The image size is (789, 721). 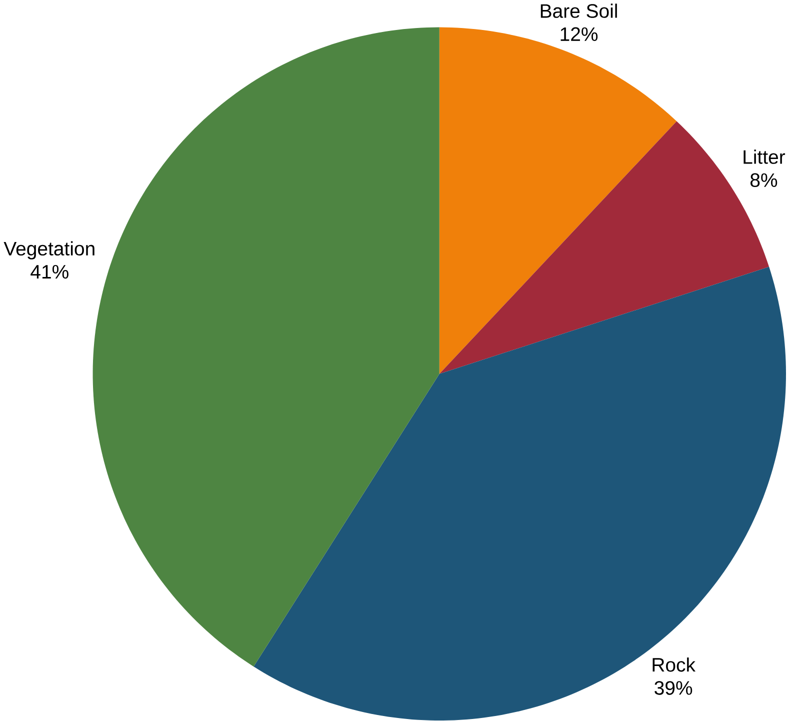 I want to click on slice-label: Bare Soil, so click(x=578, y=11).